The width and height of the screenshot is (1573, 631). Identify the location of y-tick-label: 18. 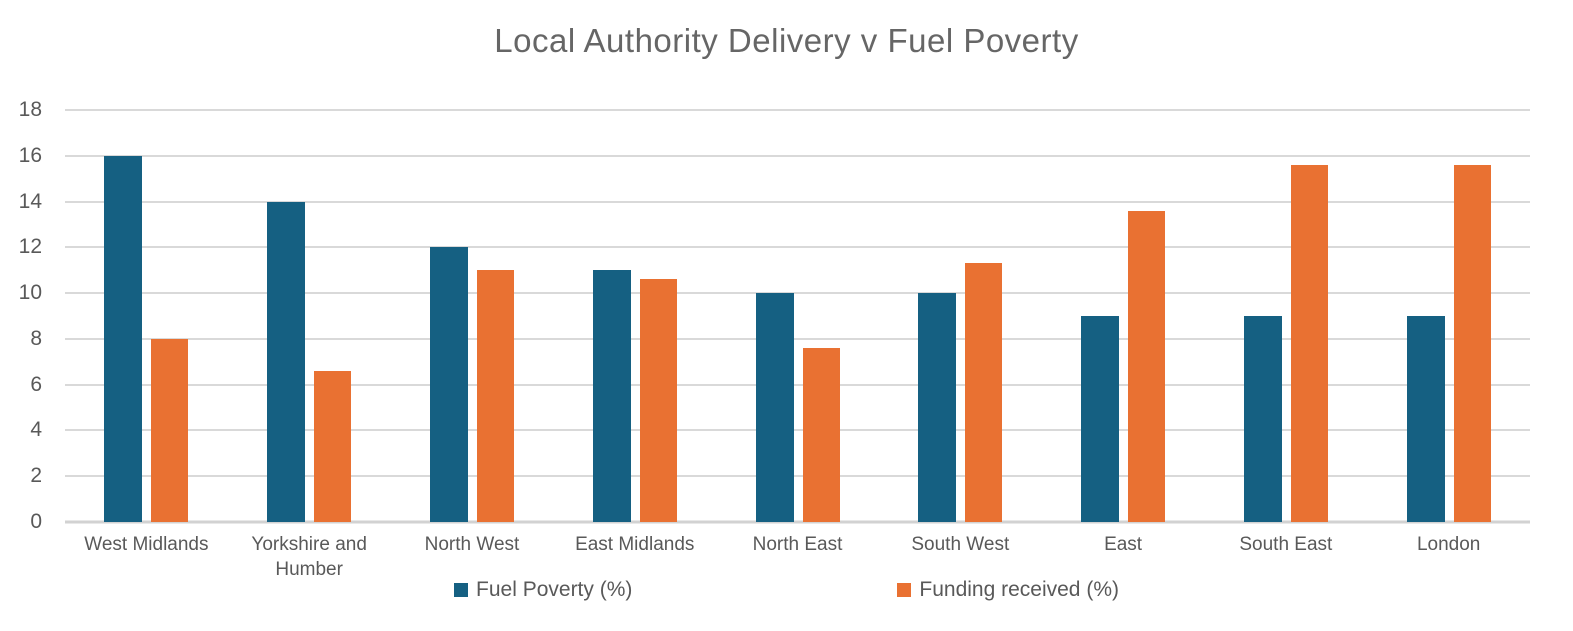
(30, 109).